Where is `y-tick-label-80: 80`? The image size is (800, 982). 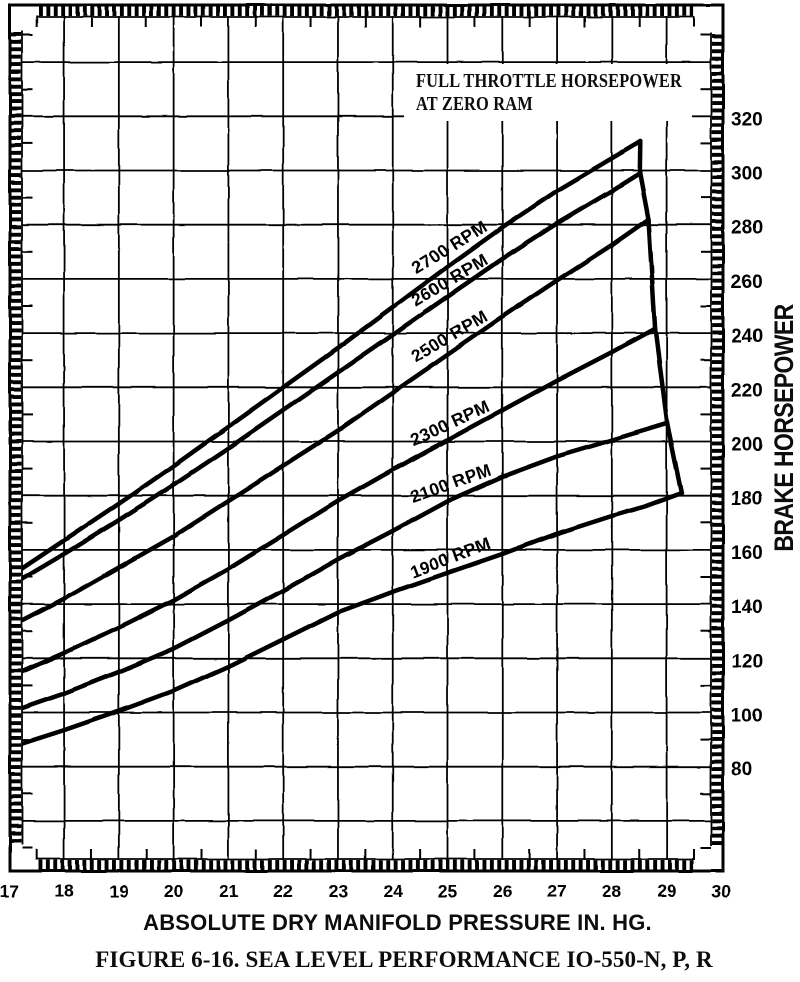
y-tick-label-80: 80 is located at coordinates (741, 770).